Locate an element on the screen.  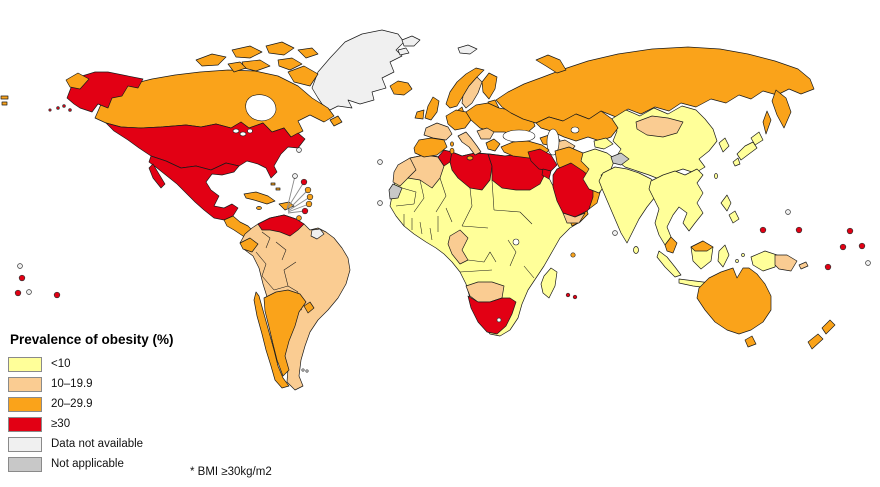
legend-item: Not applicable is located at coordinates (91, 464).